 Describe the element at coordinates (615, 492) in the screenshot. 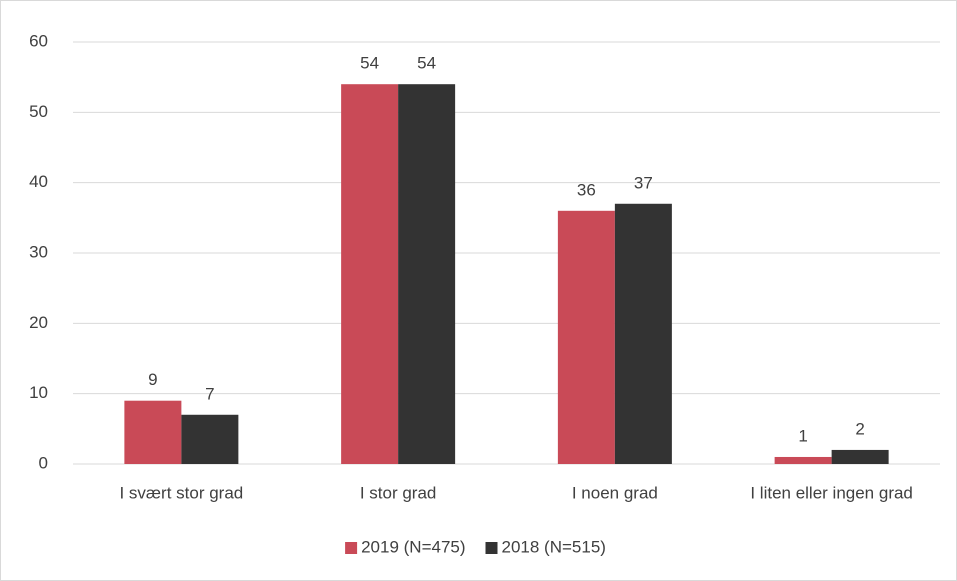

I see `x-tick-label: I noen grad` at that location.